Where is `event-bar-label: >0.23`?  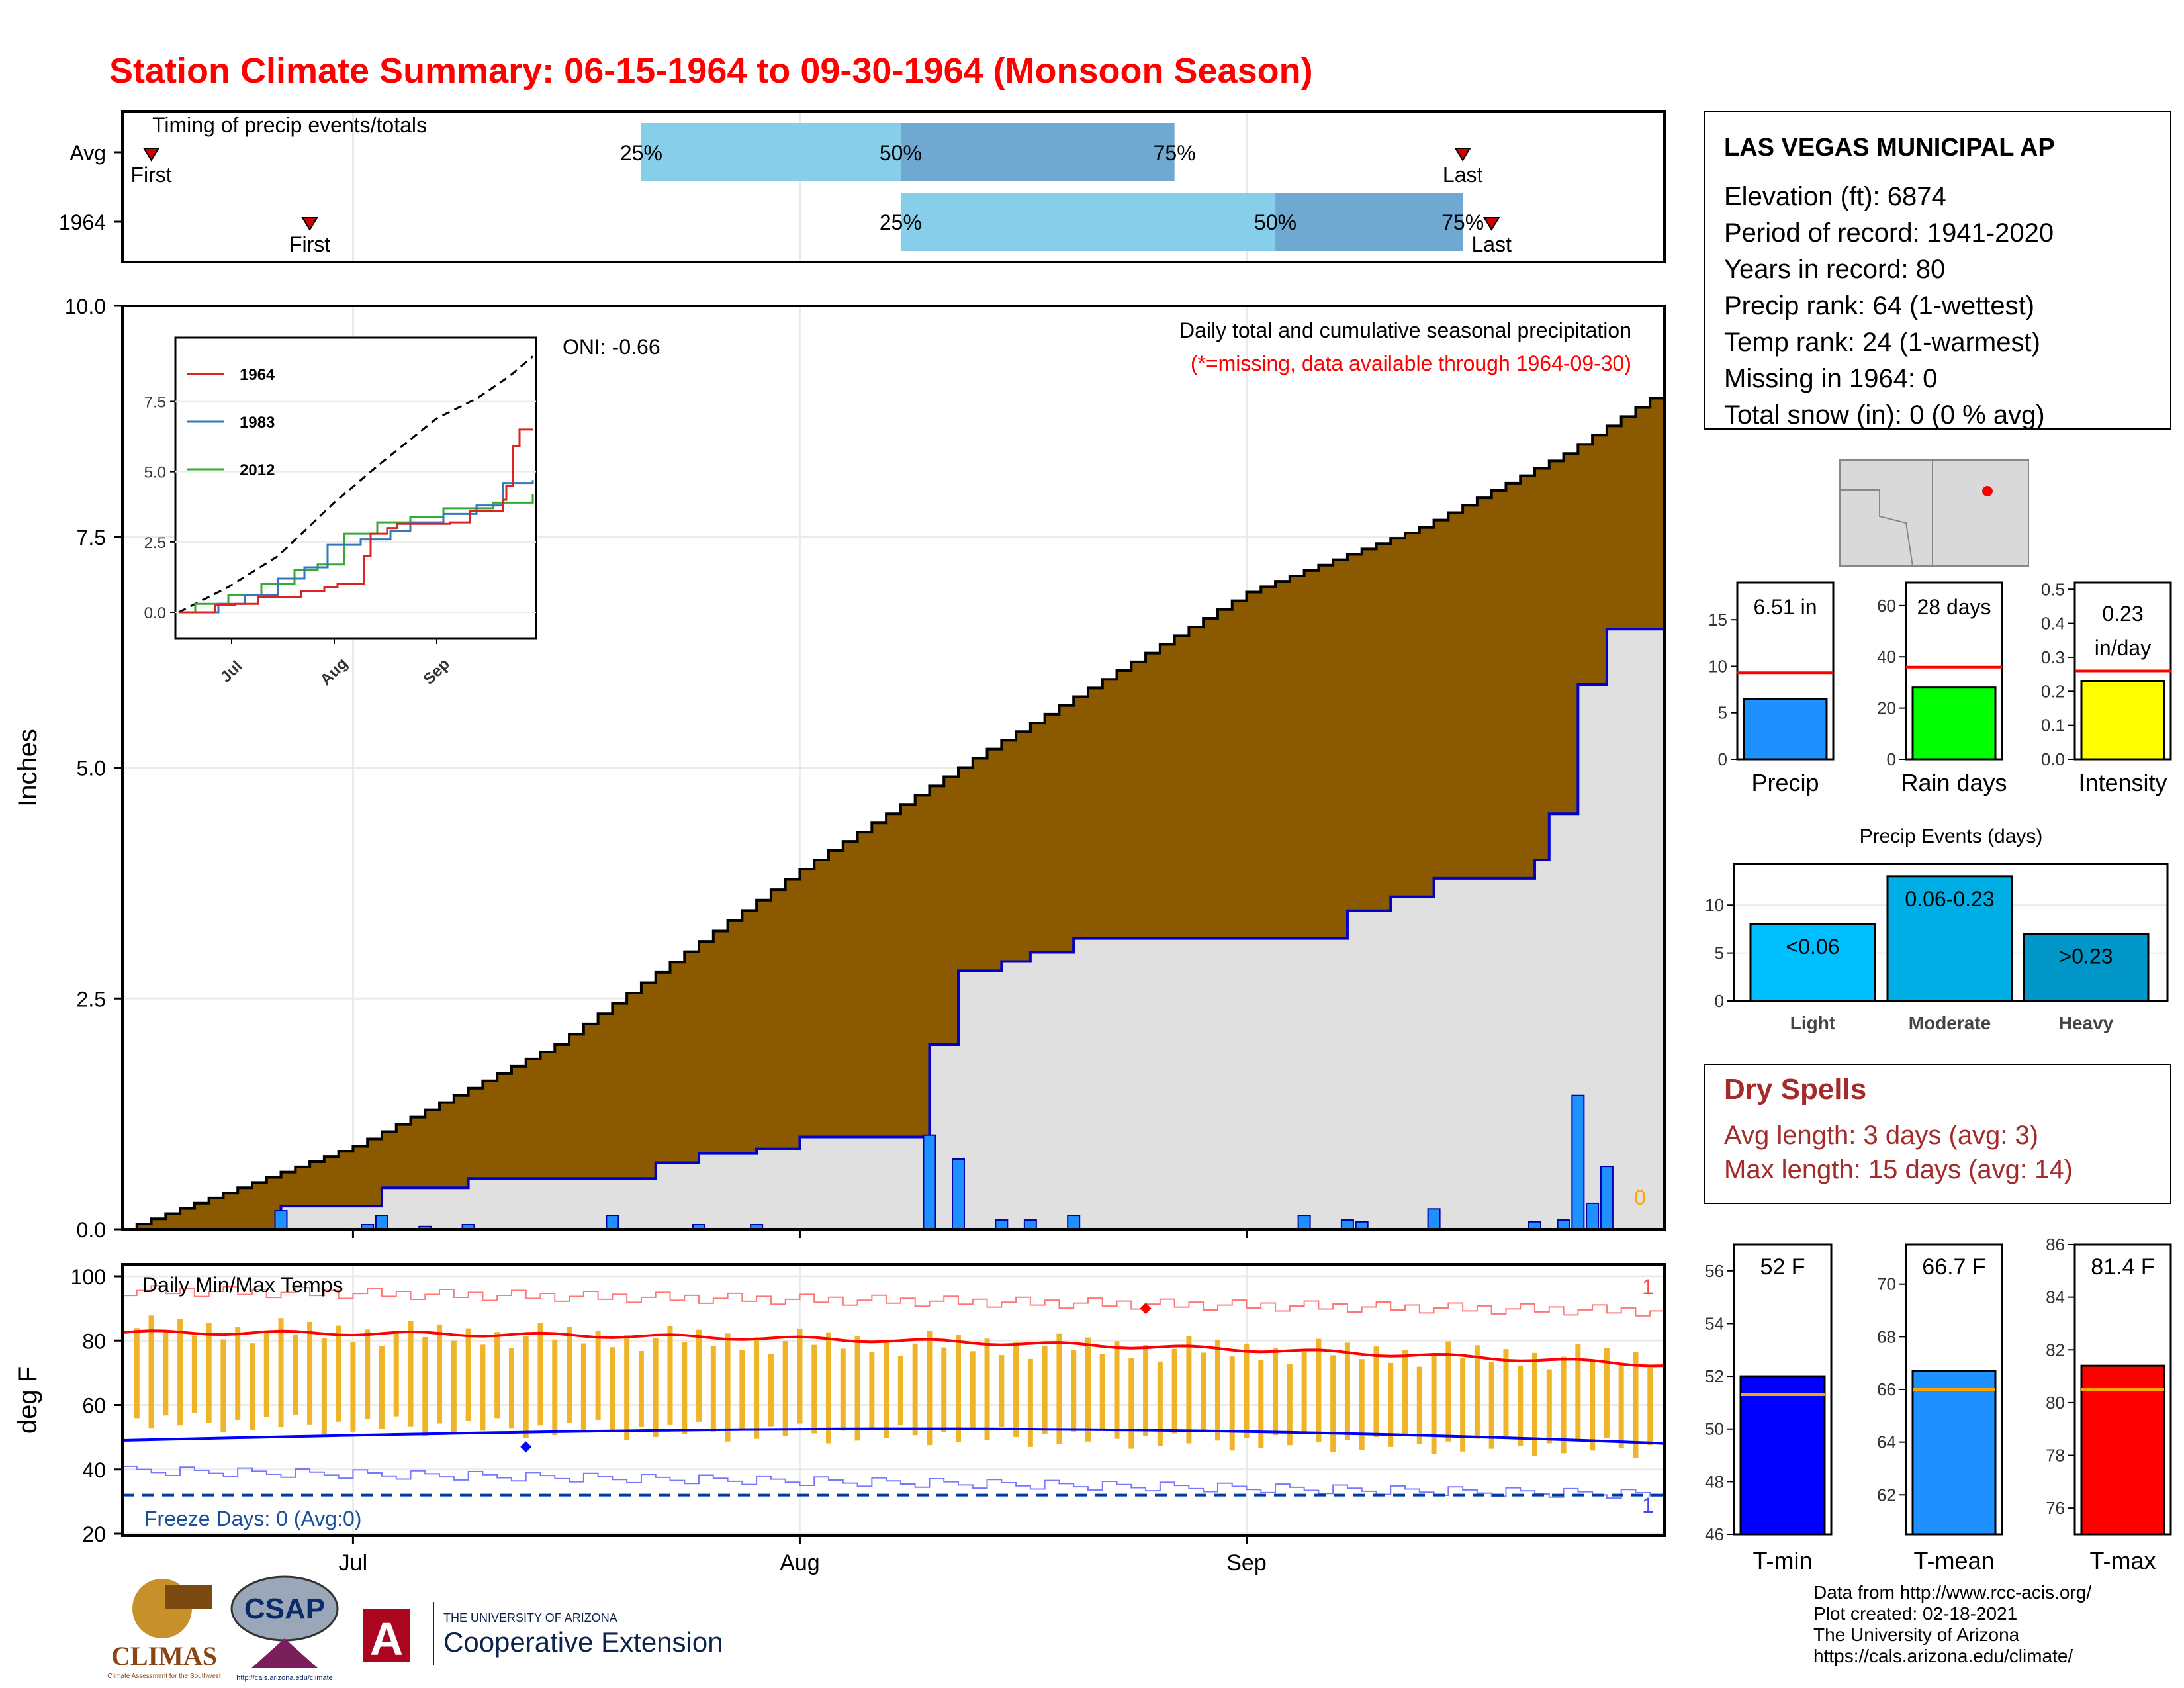 event-bar-label: >0.23 is located at coordinates (2086, 956).